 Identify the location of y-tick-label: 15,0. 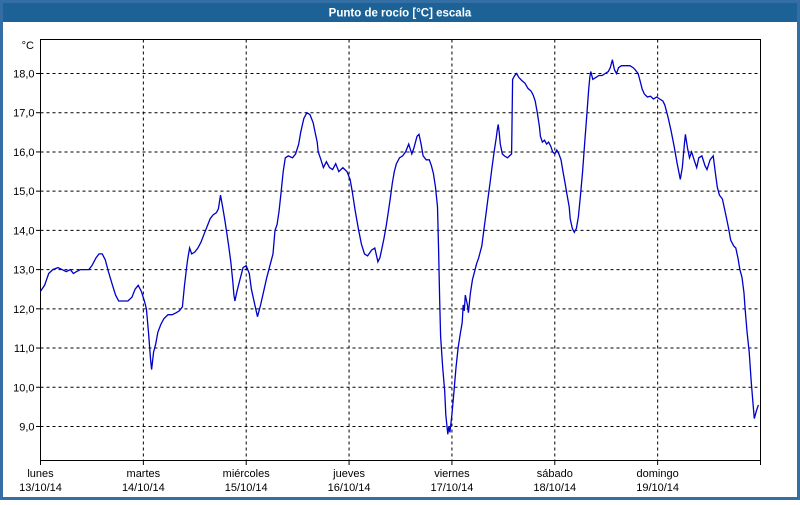
(23, 192).